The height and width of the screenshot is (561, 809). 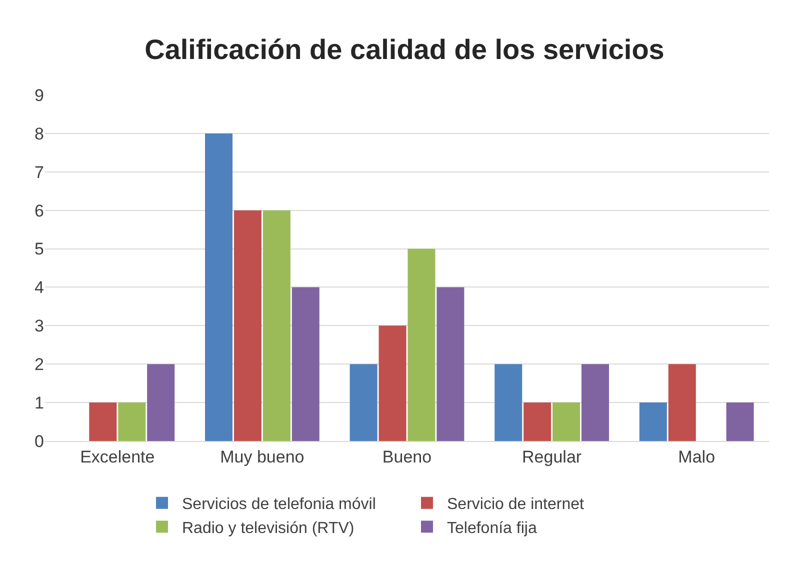 I want to click on y-tick-label: 3, so click(x=39, y=326).